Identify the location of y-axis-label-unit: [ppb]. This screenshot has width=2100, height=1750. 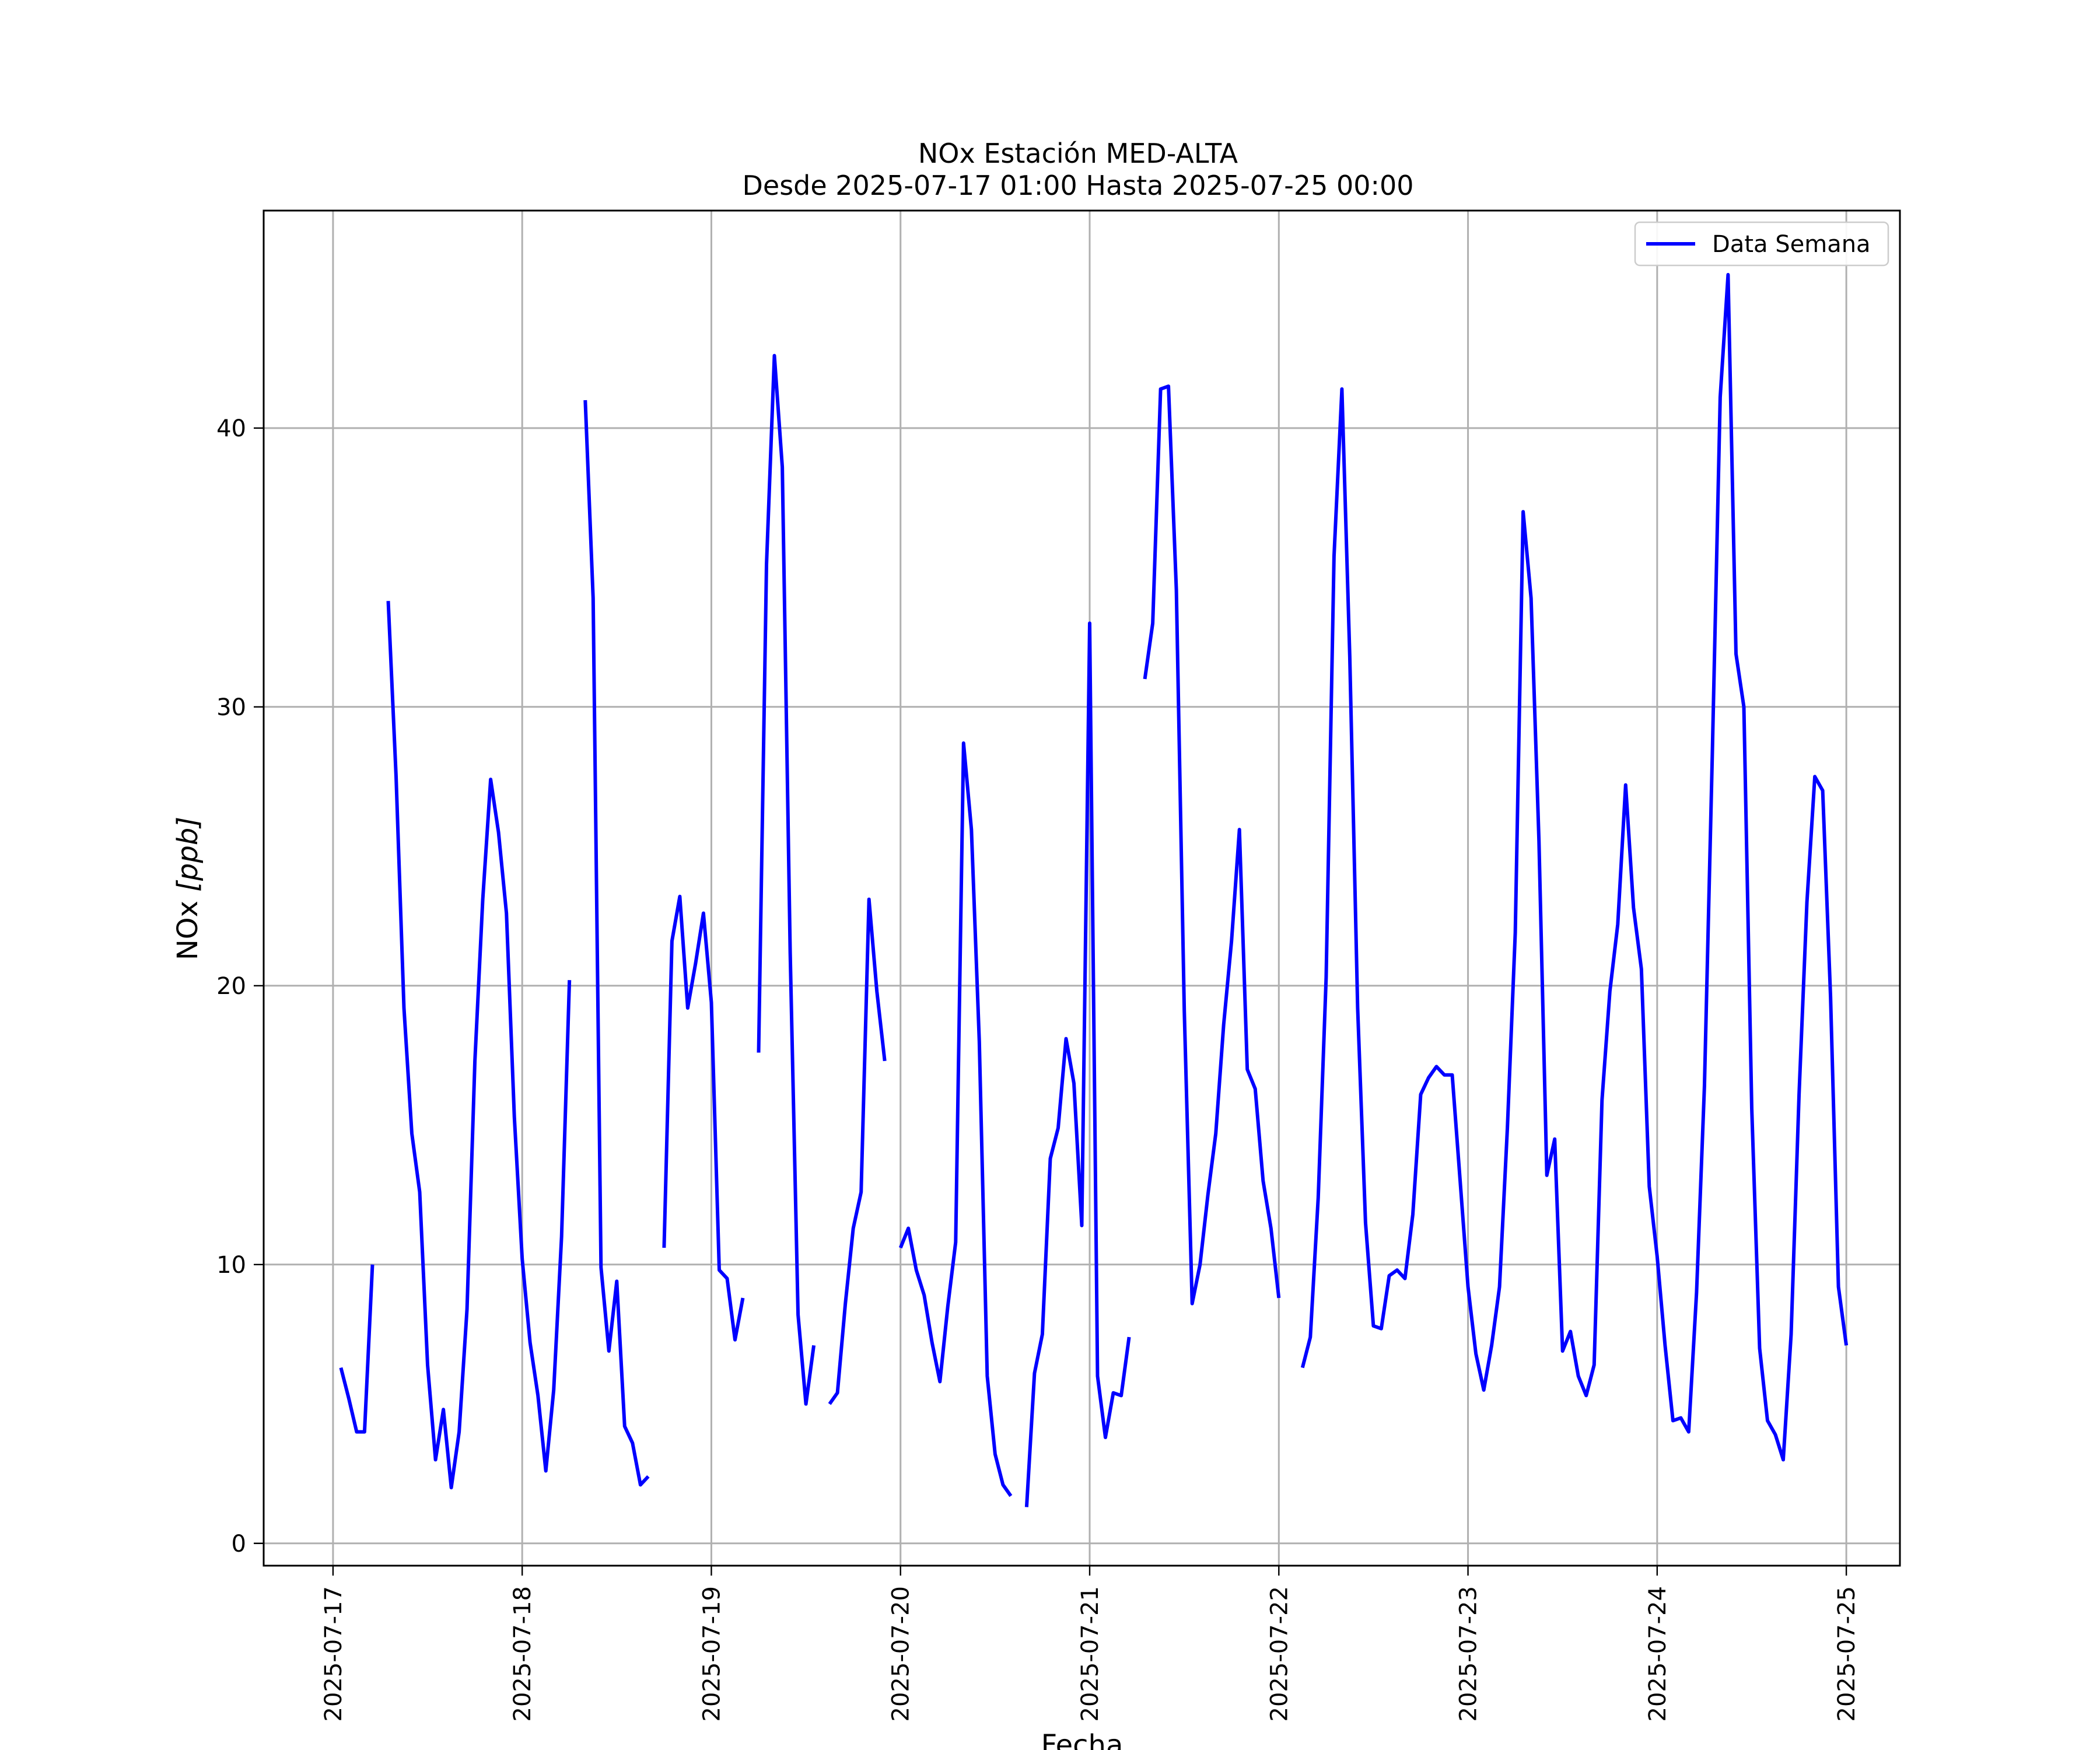
(188, 854).